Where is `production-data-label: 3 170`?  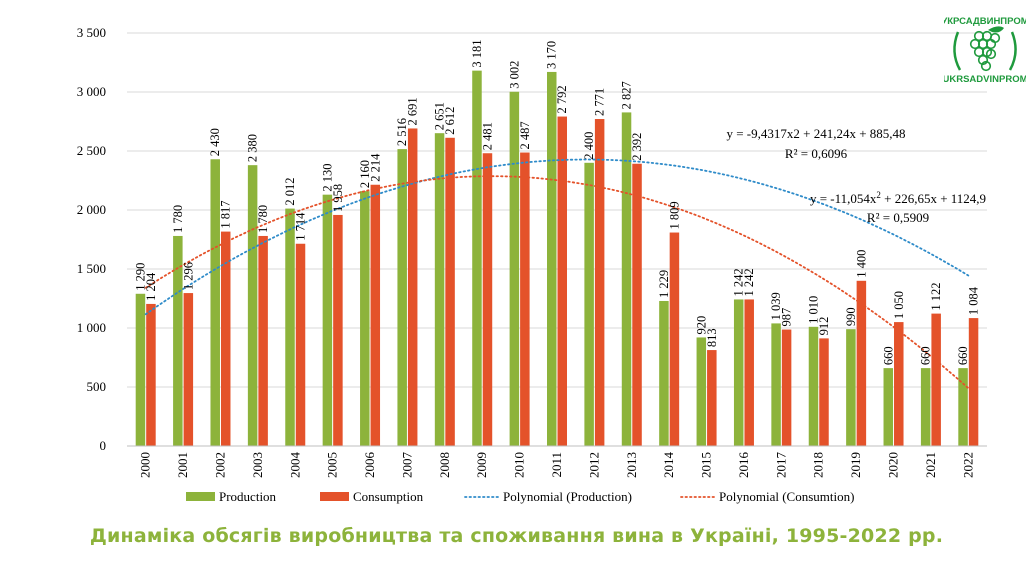 production-data-label: 3 170 is located at coordinates (552, 55).